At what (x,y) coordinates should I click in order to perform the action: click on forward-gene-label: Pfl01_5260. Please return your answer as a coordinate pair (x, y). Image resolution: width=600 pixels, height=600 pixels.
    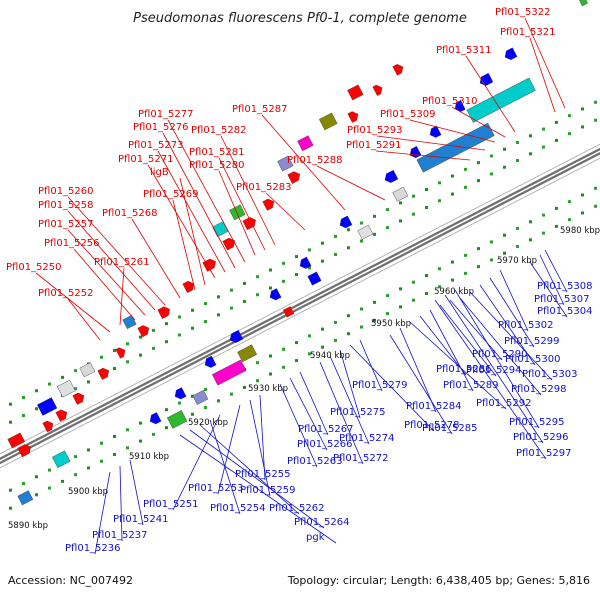
    Looking at the image, I should click on (66, 191).